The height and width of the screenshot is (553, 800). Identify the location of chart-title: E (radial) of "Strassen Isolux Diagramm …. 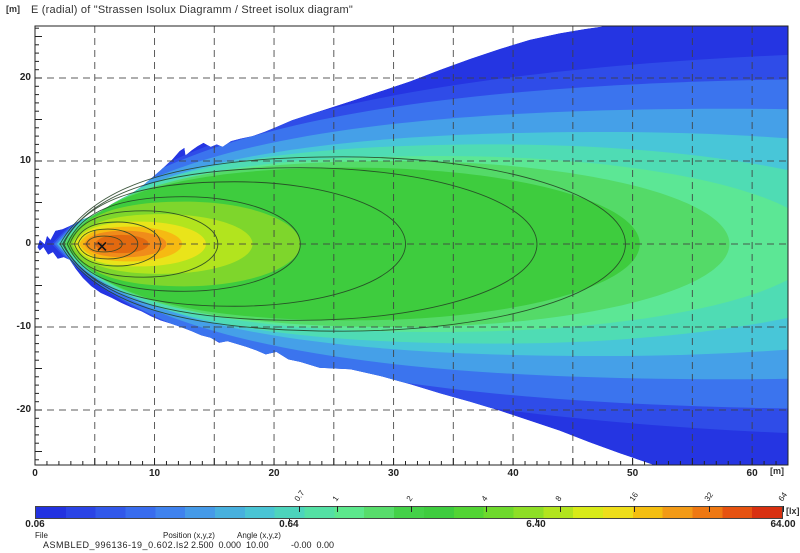
(192, 10).